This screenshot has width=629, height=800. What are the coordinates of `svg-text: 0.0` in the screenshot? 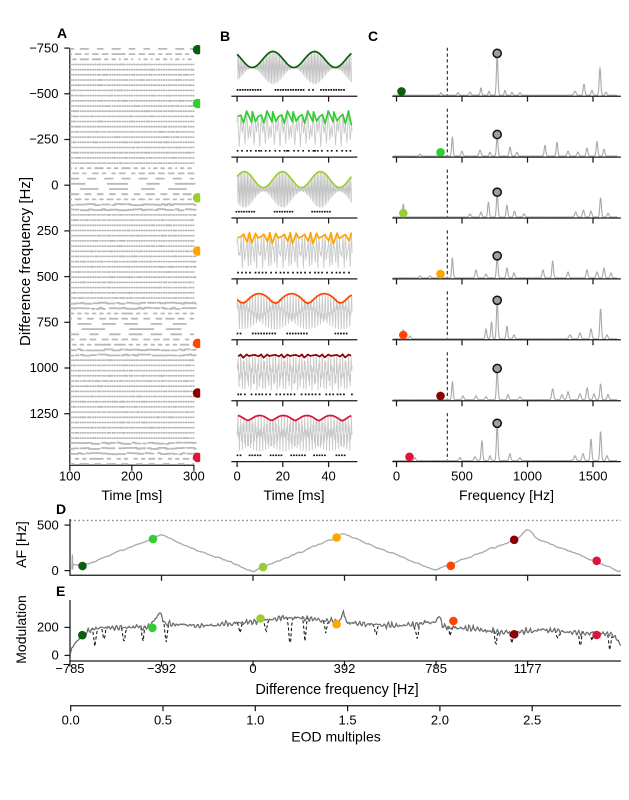 It's located at (71, 719).